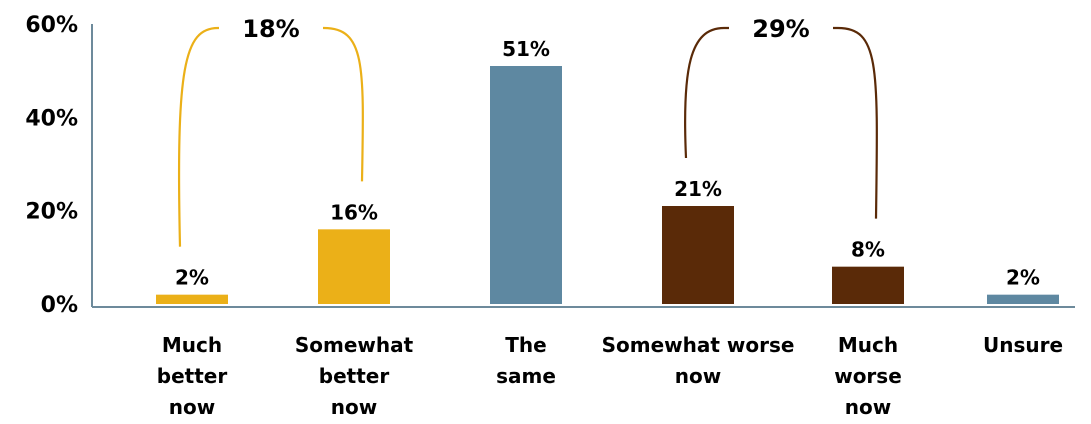  Describe the element at coordinates (354, 212) in the screenshot. I see `data-label: 16%` at that location.